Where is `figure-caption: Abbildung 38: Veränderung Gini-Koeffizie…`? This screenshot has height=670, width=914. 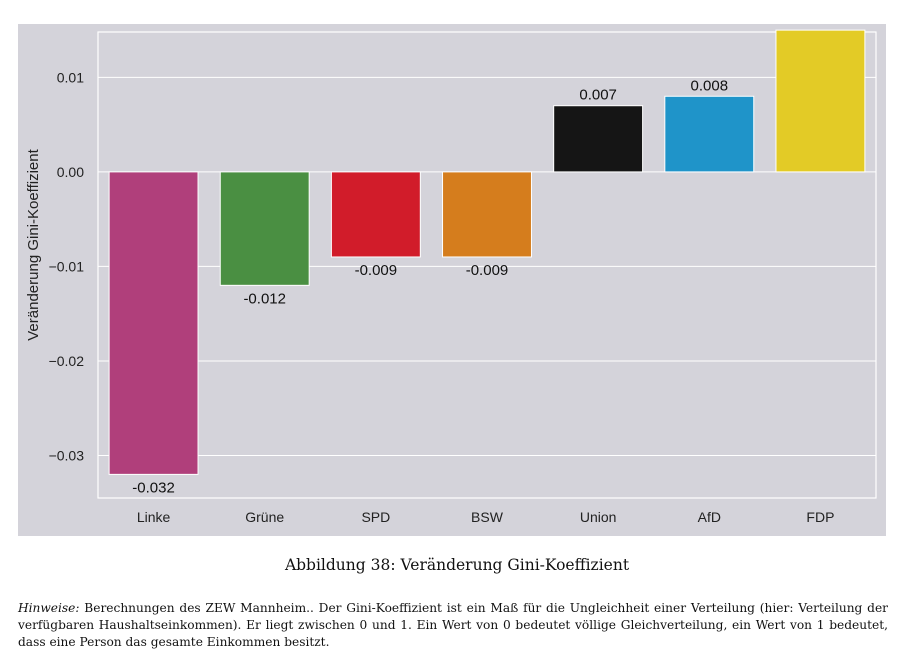
figure-caption: Abbildung 38: Veränderung Gini-Koeffizie… is located at coordinates (457, 565).